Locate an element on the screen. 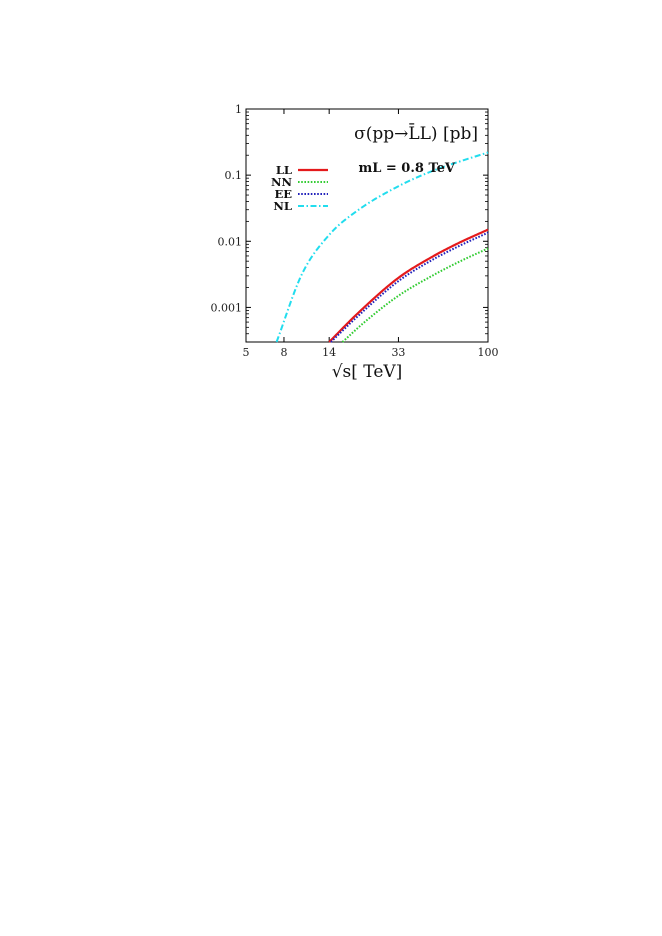  x-tick-label: 100 is located at coordinates (488, 352).